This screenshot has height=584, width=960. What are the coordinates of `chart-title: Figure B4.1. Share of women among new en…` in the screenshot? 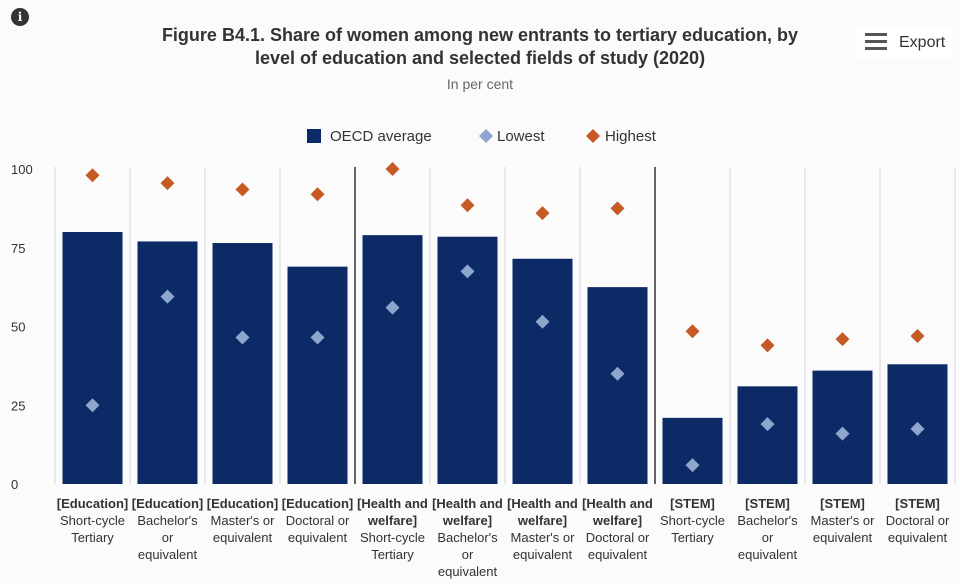 It's located at (480, 47).